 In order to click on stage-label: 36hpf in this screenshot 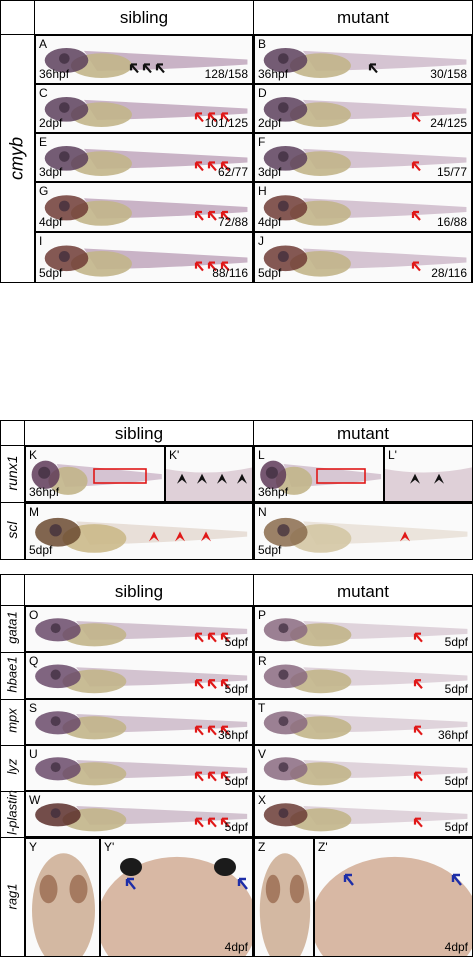, I will do `click(273, 492)`.